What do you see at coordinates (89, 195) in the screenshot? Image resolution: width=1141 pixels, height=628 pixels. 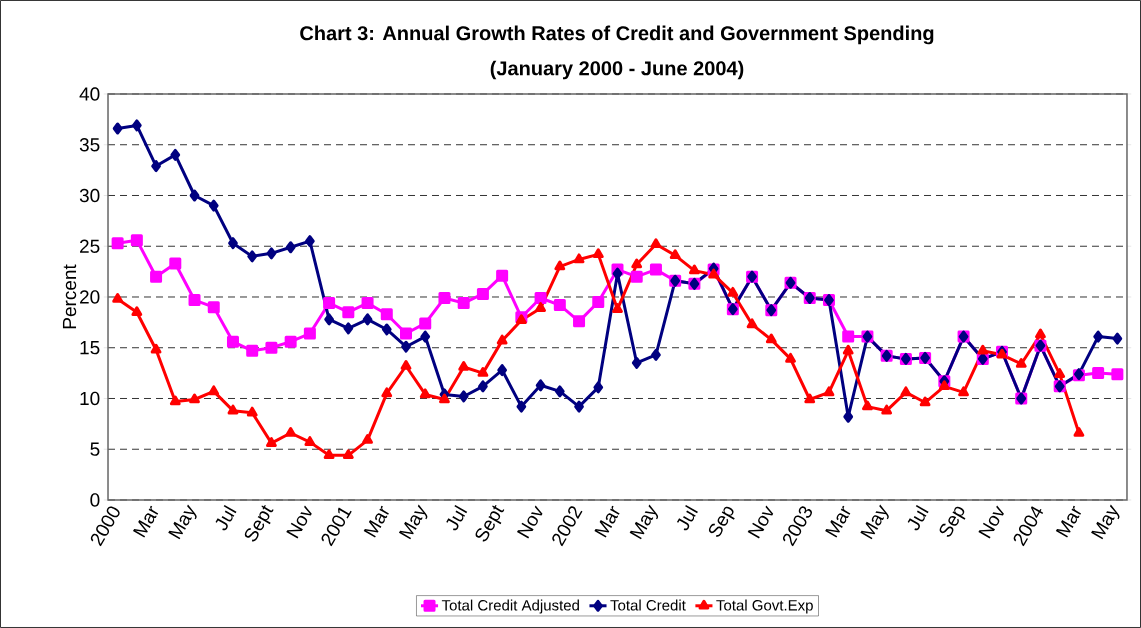 I see `y-tick-label: 30` at bounding box center [89, 195].